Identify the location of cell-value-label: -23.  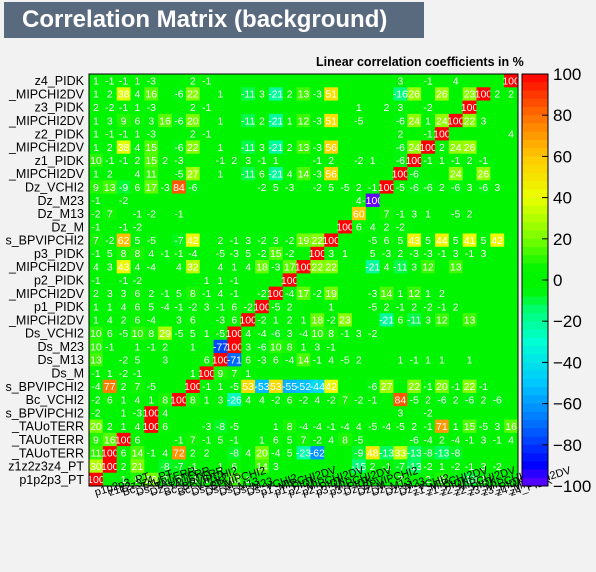
(303, 454).